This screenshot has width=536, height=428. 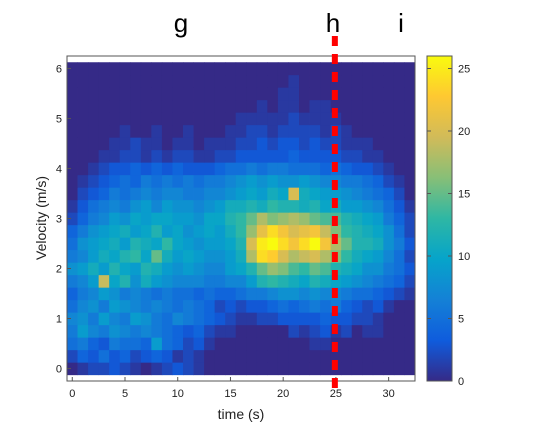 What do you see at coordinates (448, 226) in the screenshot?
I see `colorbar-ticks: 0 5 10 15 20 25` at bounding box center [448, 226].